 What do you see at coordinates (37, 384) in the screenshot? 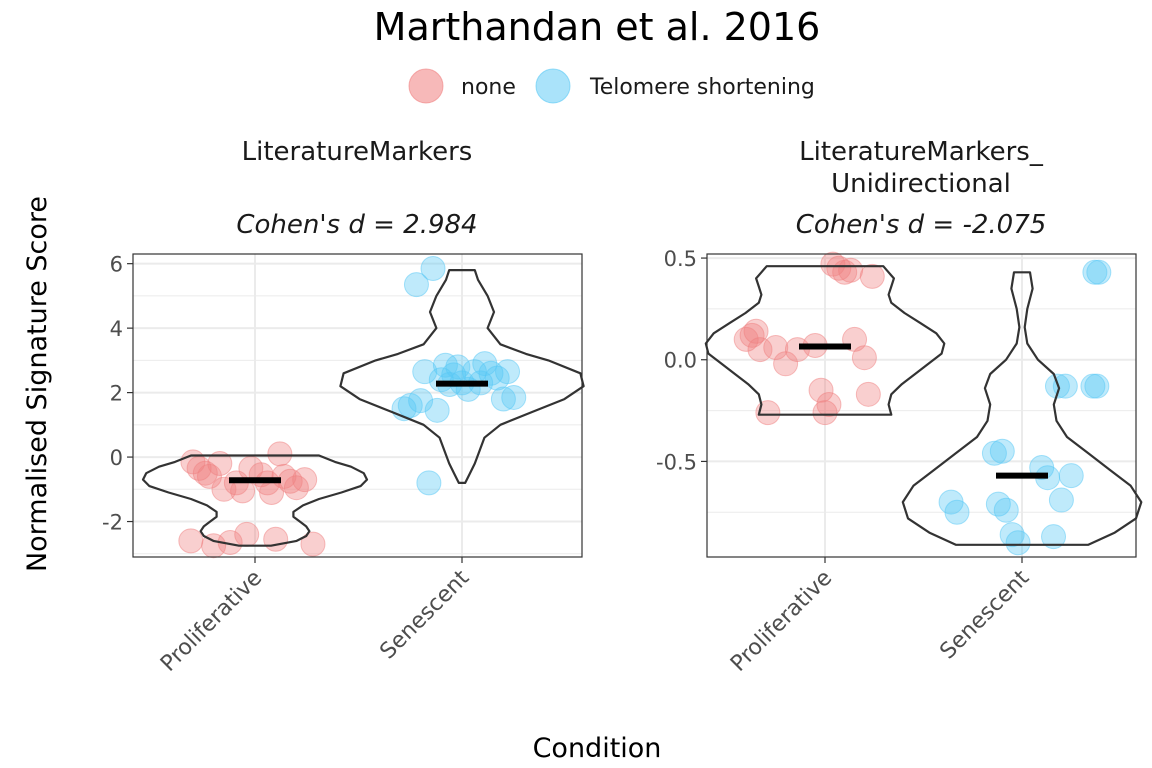
I see `y-axis-label: Normalised Signature Score` at bounding box center [37, 384].